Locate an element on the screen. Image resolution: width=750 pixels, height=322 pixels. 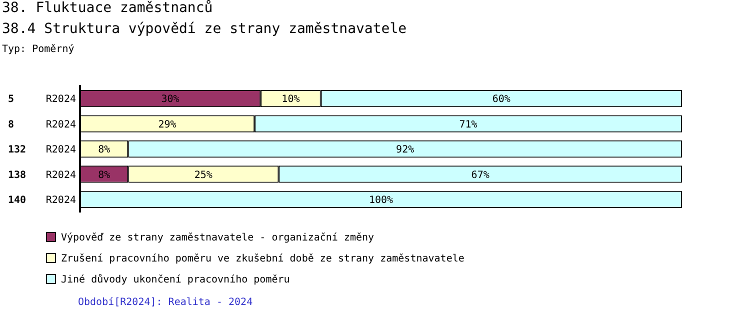
y-tick-label: 5 is located at coordinates (11, 100).